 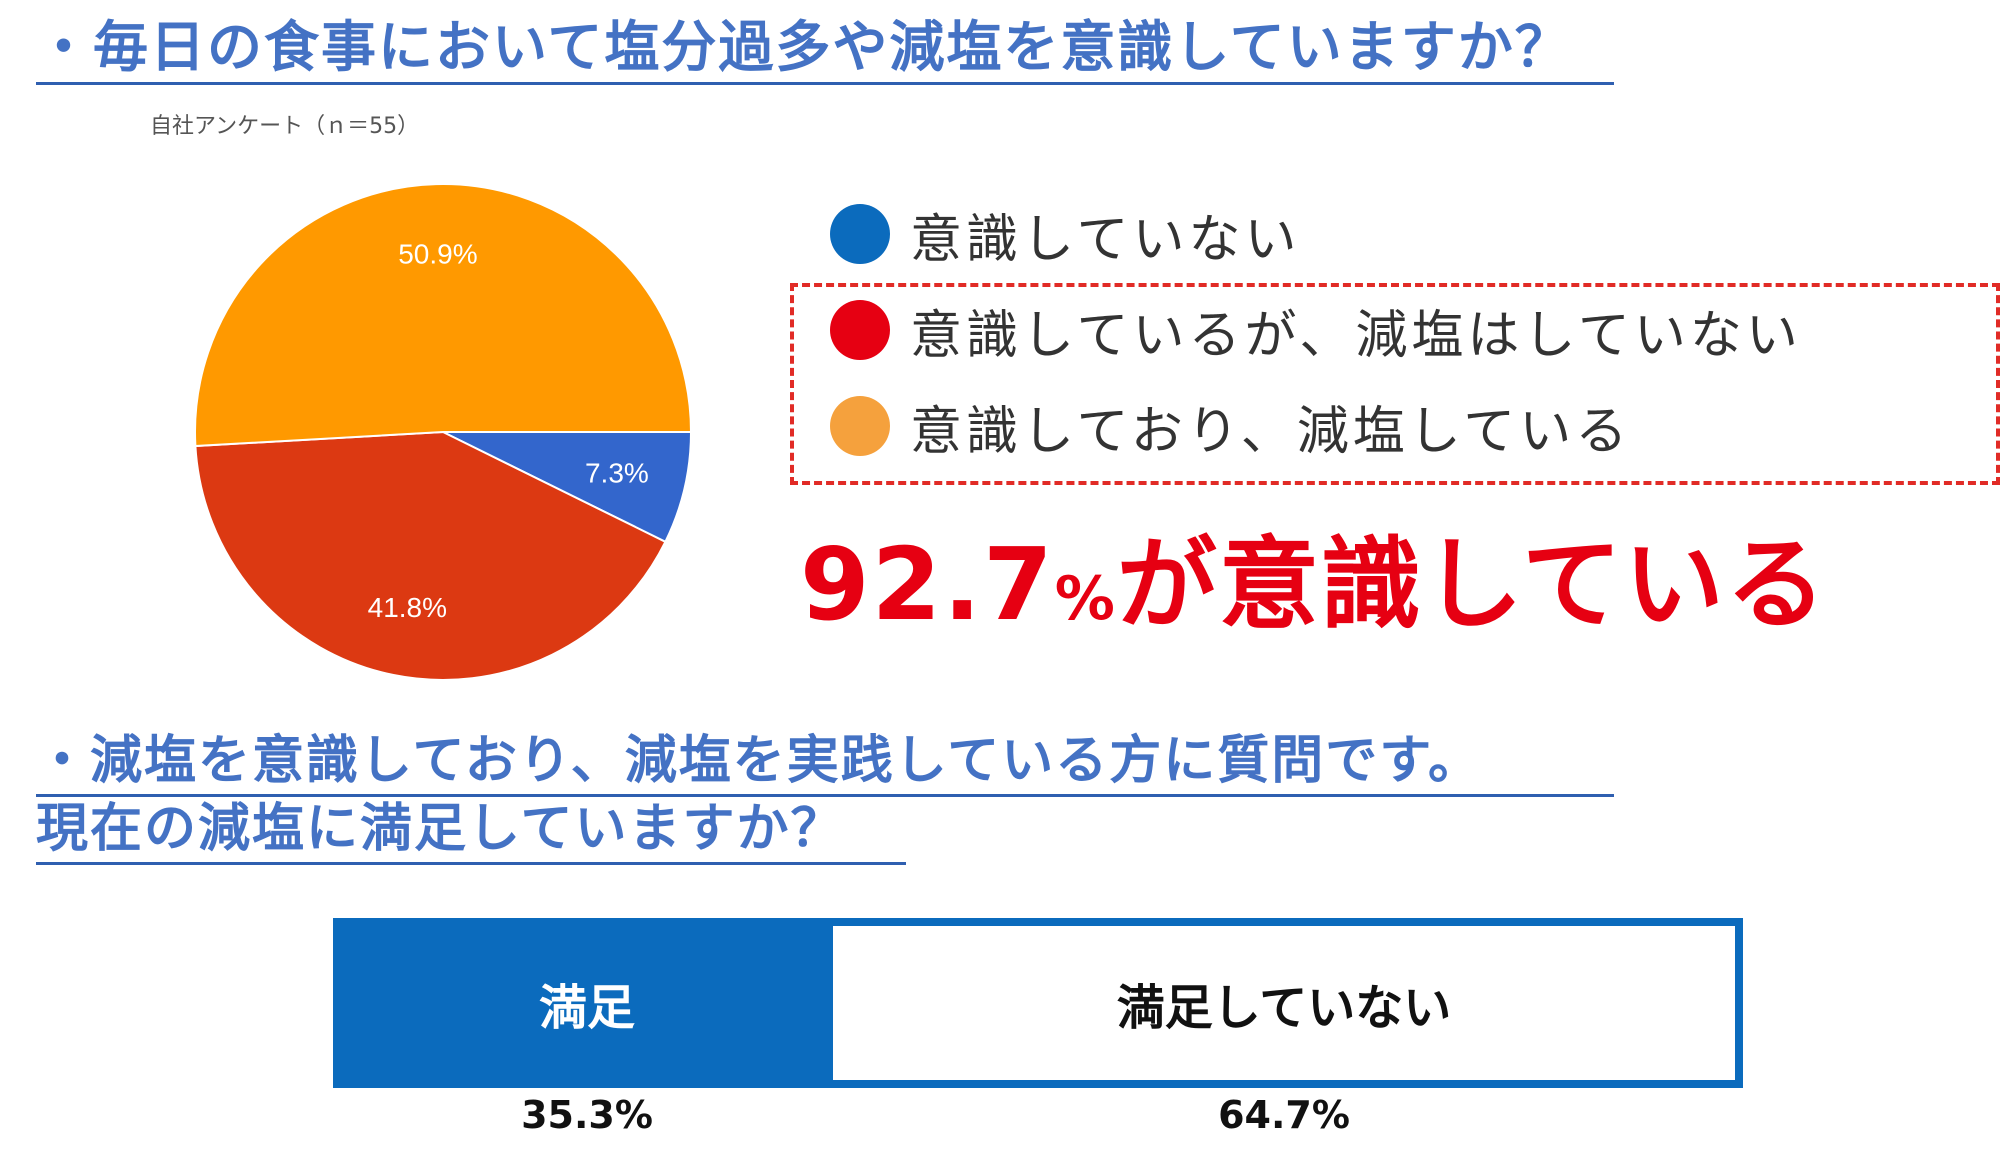 What do you see at coordinates (430, 555) in the screenshot?
I see `pie-slice-conscious-no-reduction` at bounding box center [430, 555].